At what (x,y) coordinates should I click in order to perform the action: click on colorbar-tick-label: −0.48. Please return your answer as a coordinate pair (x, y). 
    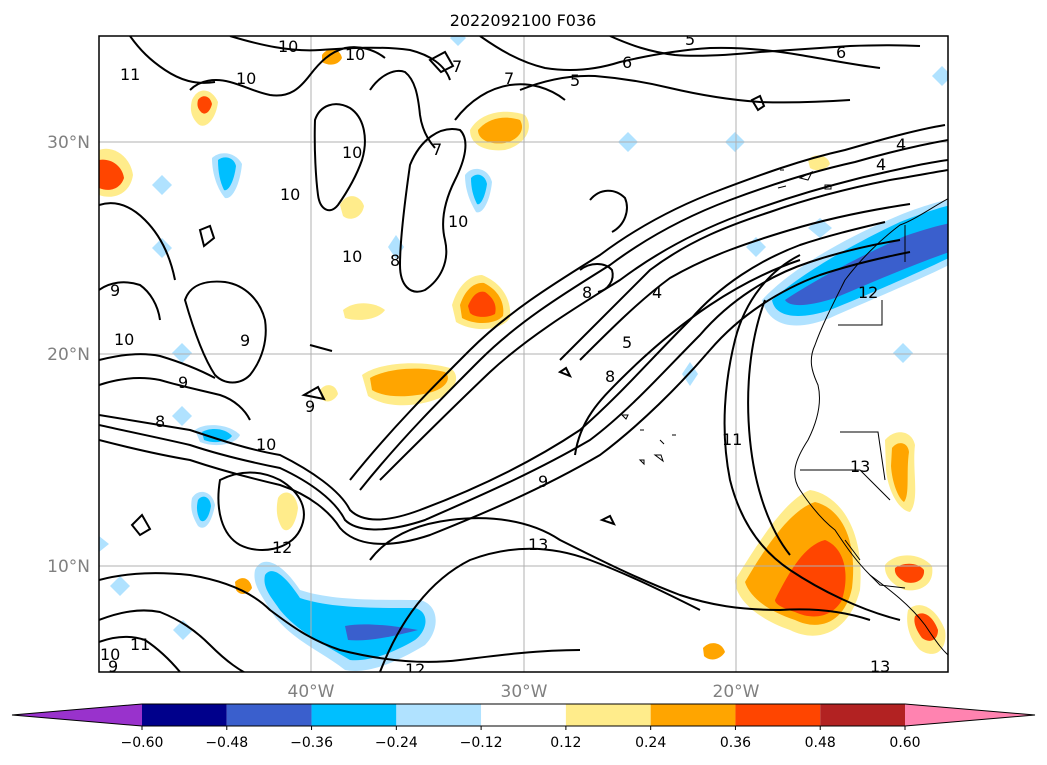
    Looking at the image, I should click on (226, 743).